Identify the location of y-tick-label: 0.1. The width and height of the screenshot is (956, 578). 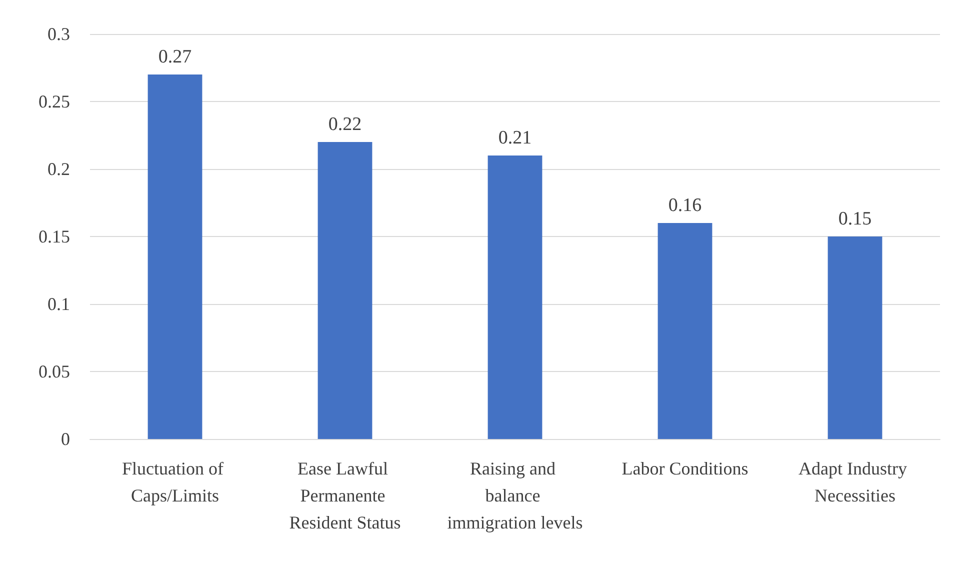
(59, 304).